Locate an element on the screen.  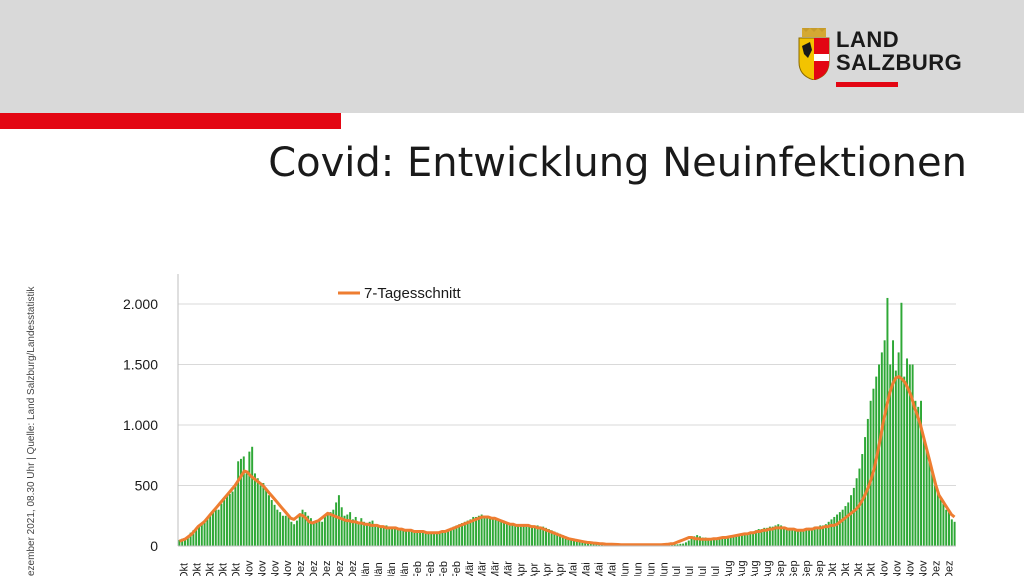
red-accent-bar is located at coordinates (170, 121).